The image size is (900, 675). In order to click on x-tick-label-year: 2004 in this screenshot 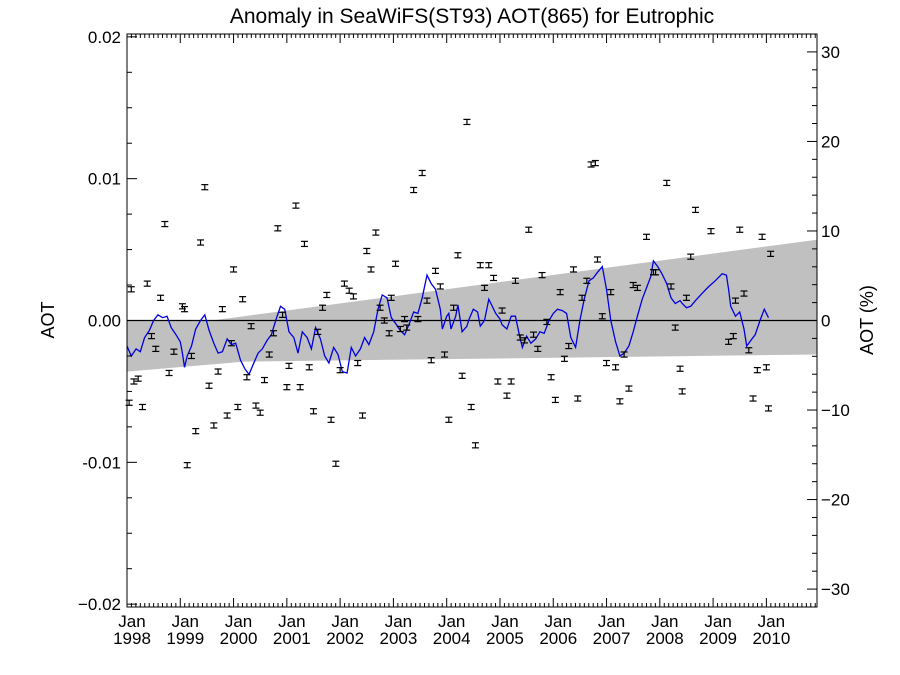, I will do `click(452, 638)`.